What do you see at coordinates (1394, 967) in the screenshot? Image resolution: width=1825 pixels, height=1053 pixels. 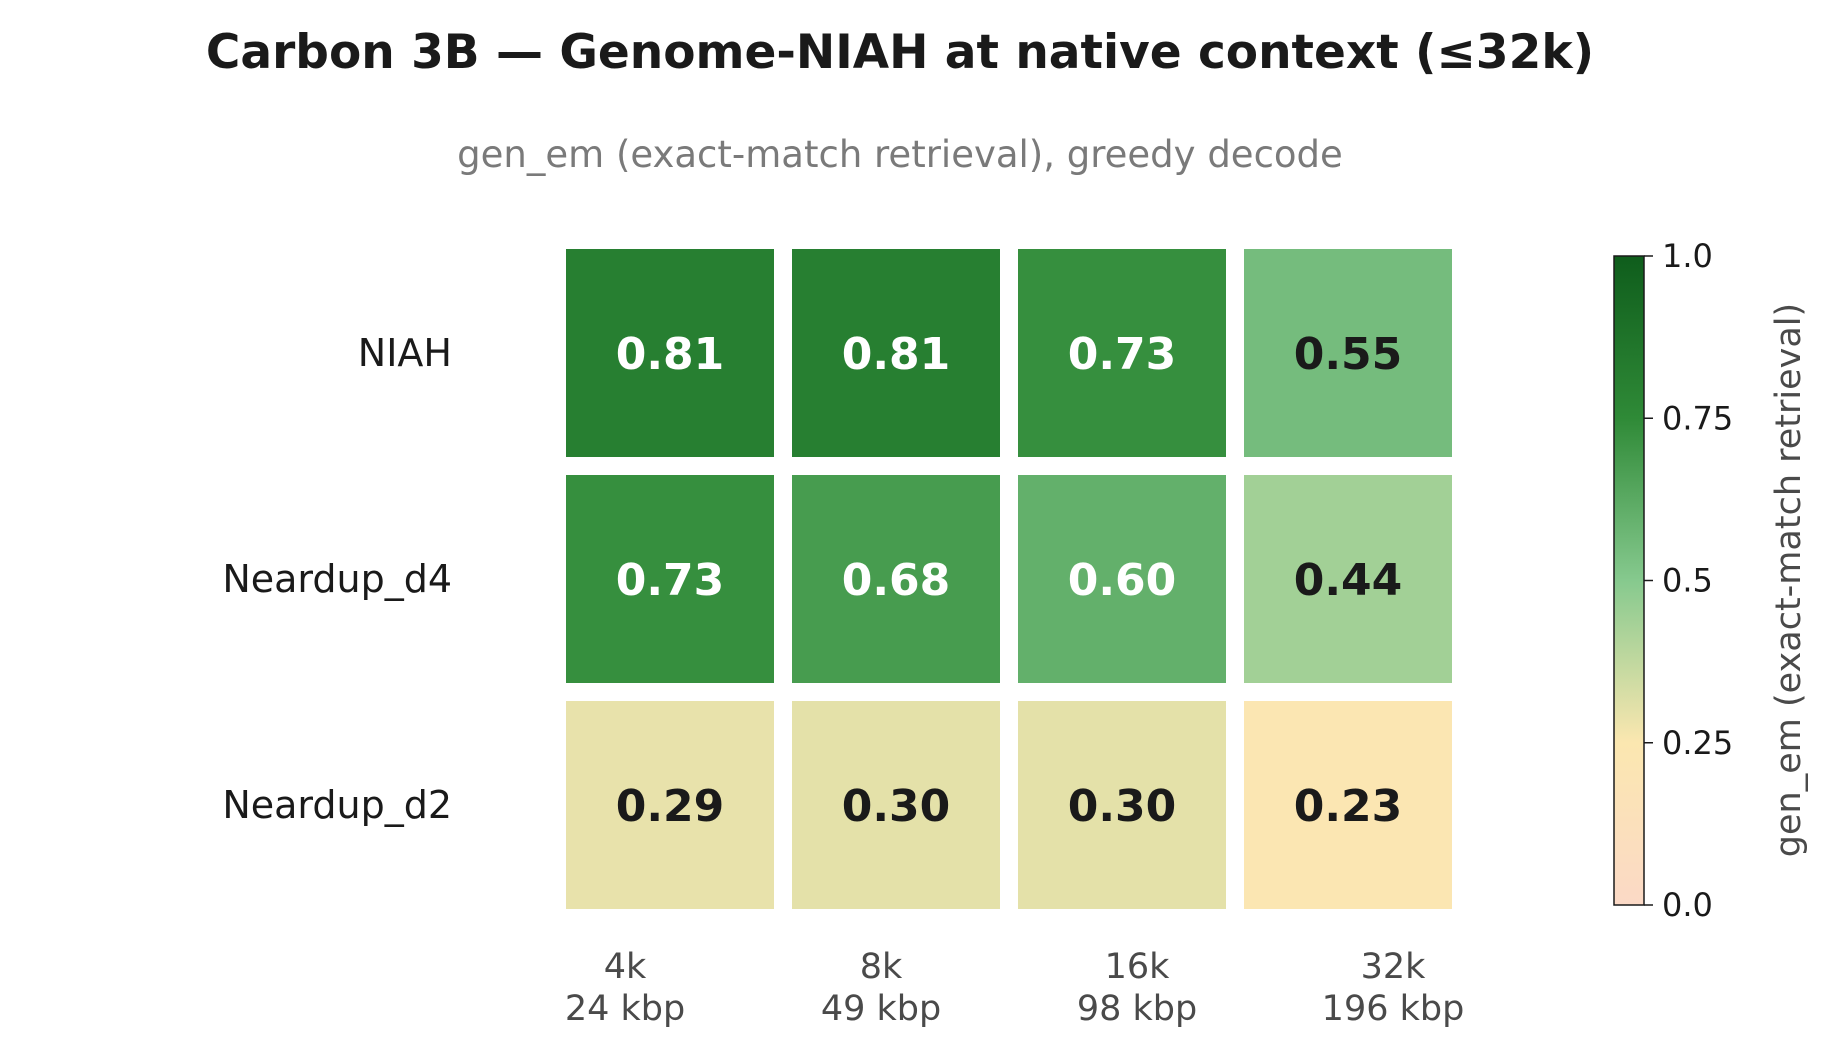 I see `column-label-context: 32k` at bounding box center [1394, 967].